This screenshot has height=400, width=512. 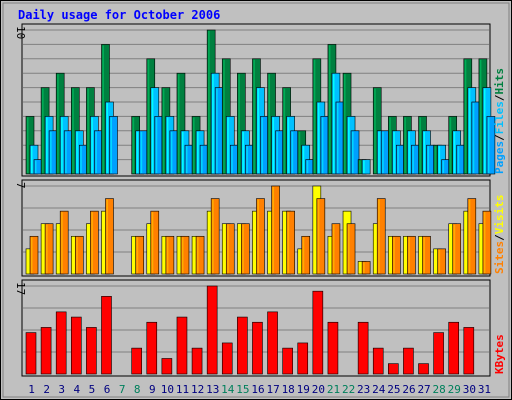 What do you see at coordinates (408, 389) in the screenshot?
I see `x-tick-label-day-26: 26` at bounding box center [408, 389].